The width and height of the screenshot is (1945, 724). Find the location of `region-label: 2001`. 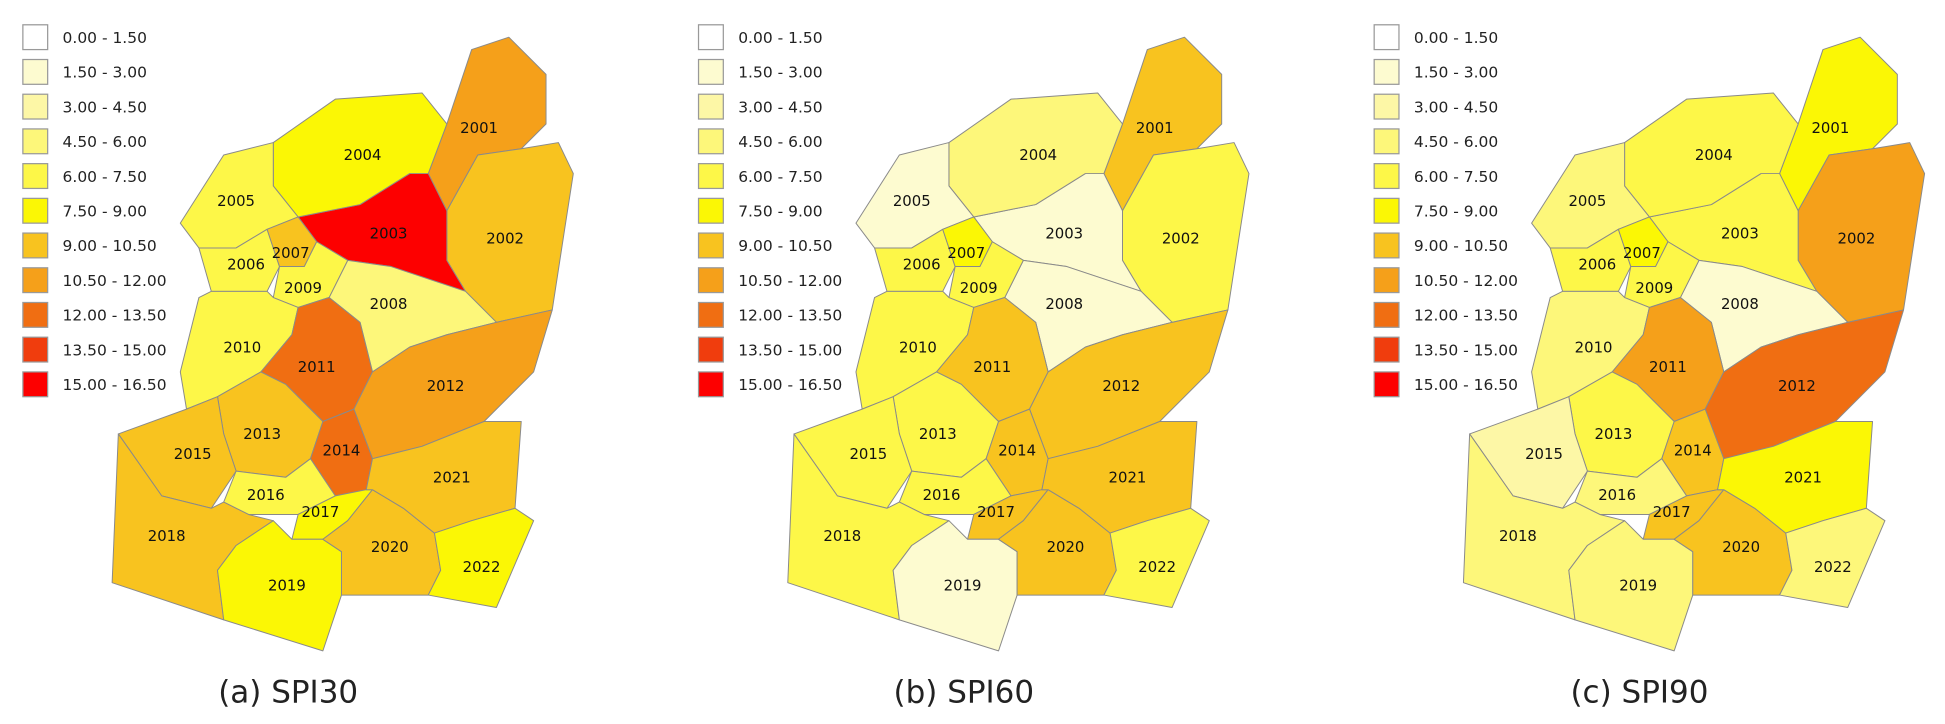

region-label: 2001 is located at coordinates (479, 128).